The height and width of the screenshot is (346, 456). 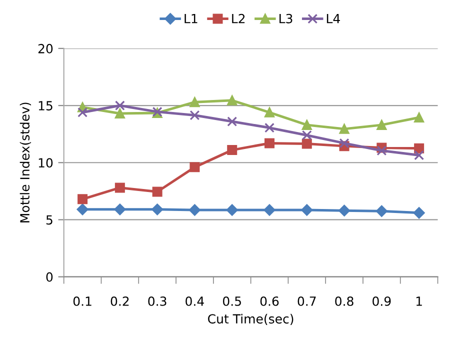 What do you see at coordinates (191, 19) in the screenshot?
I see `legend-label: L1` at bounding box center [191, 19].